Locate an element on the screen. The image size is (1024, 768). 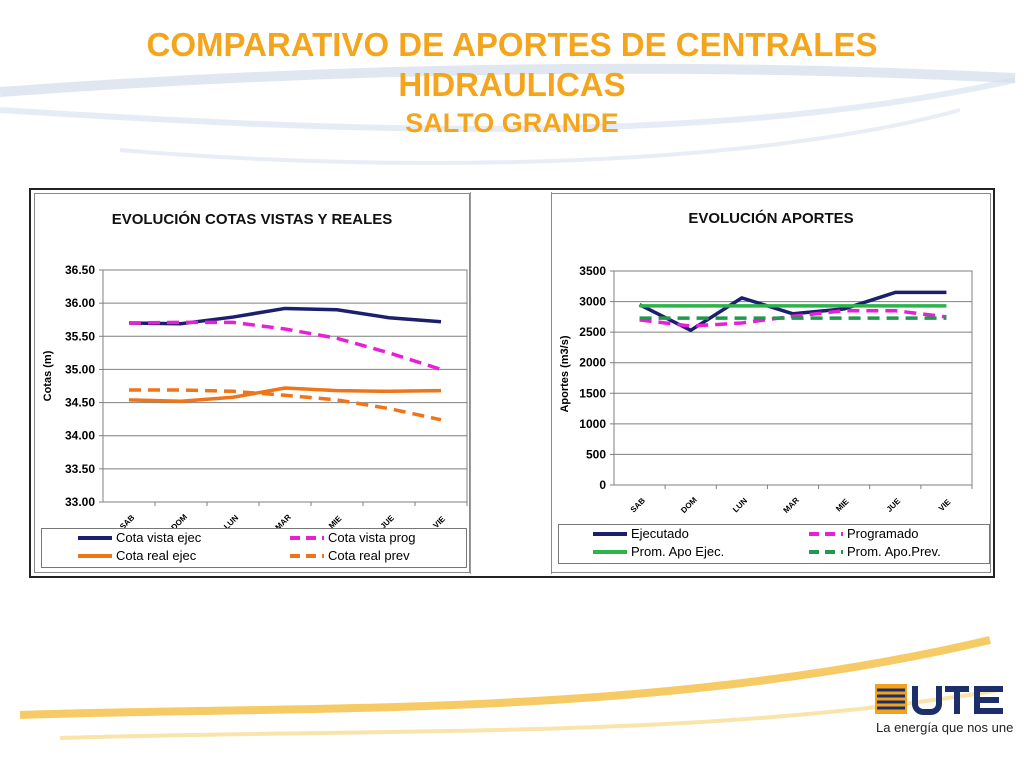
x-tick-label: JUE is located at coordinates (894, 505).